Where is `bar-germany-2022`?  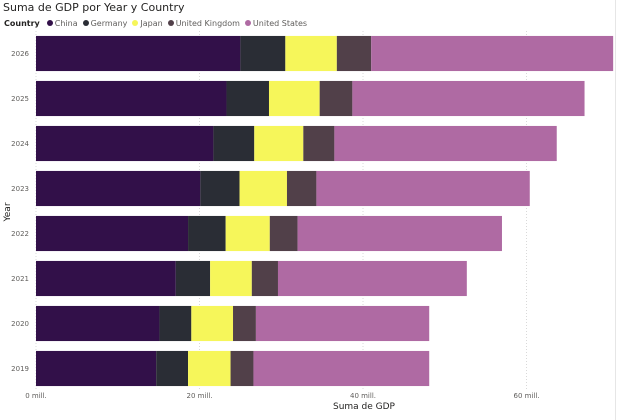
bar-germany-2022 is located at coordinates (207, 233).